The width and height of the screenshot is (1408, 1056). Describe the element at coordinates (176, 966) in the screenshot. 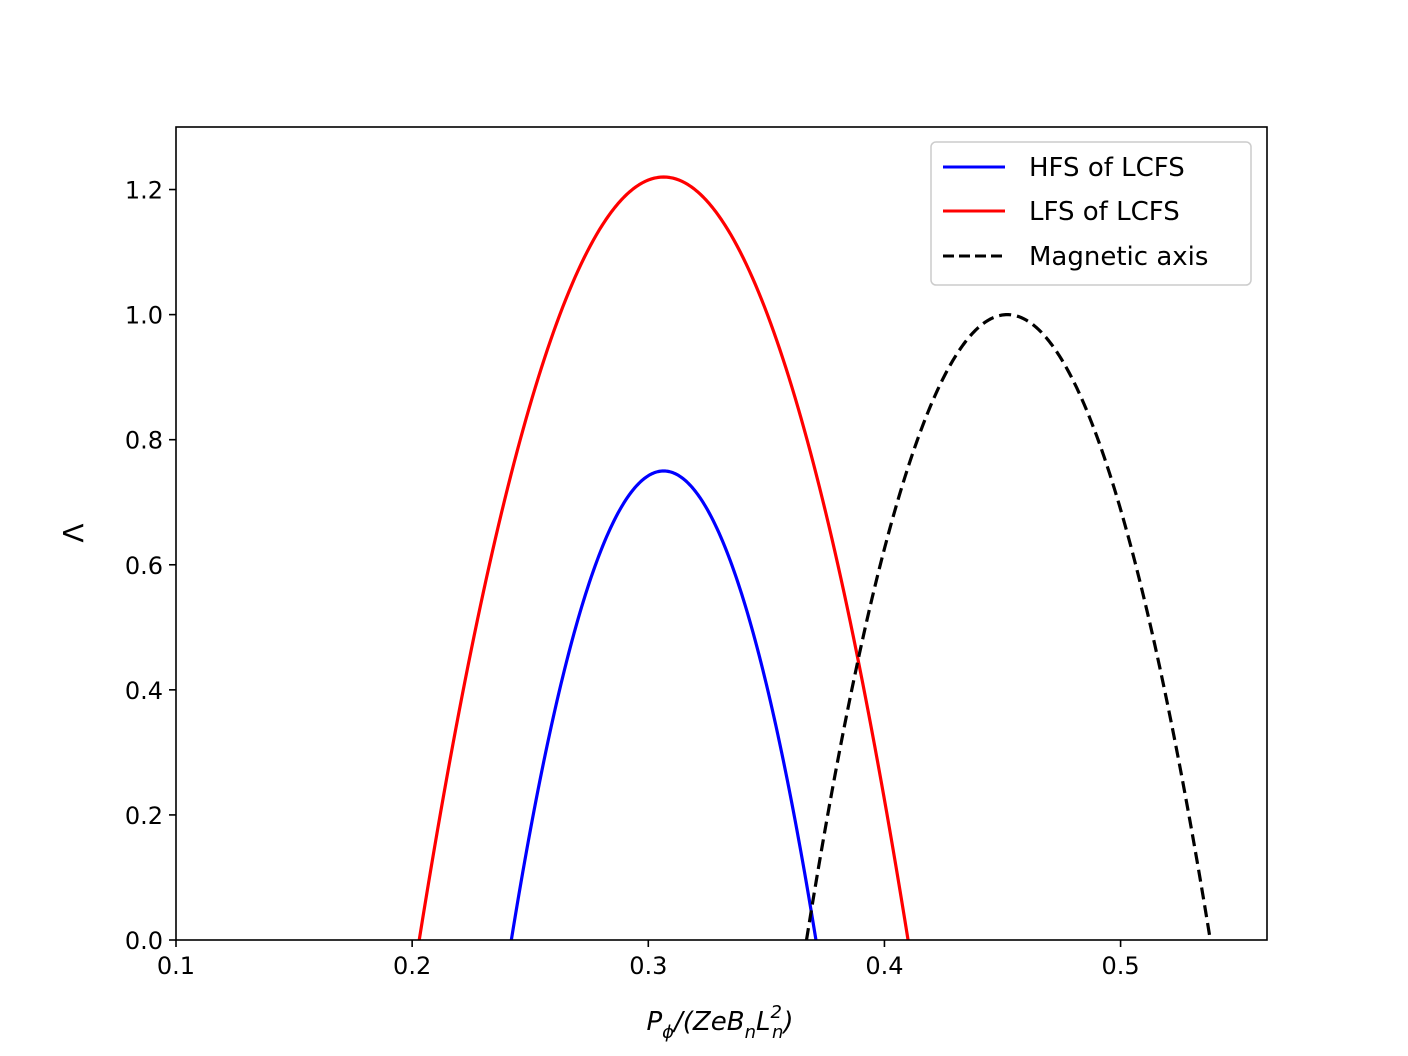

I see `x-tick-label: 0.1` at that location.